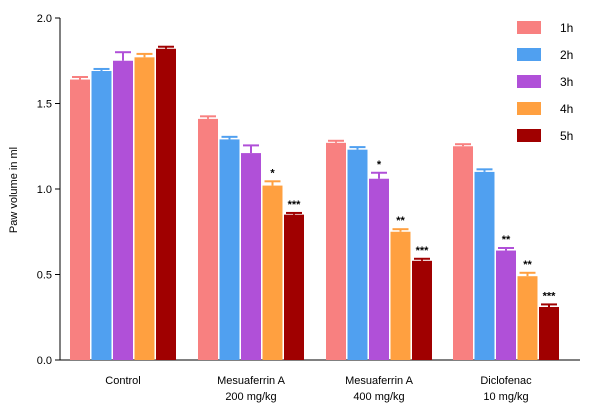 Image resolution: width=592 pixels, height=414 pixels. Describe the element at coordinates (529, 54) in the screenshot. I see `legend-swatch-2h` at that location.